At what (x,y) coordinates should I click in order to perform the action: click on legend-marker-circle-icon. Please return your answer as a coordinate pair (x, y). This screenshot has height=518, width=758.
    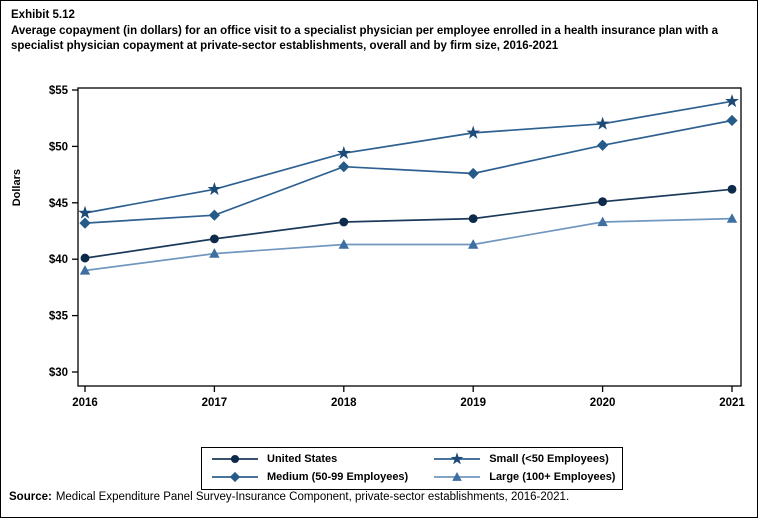
    Looking at the image, I should click on (235, 459).